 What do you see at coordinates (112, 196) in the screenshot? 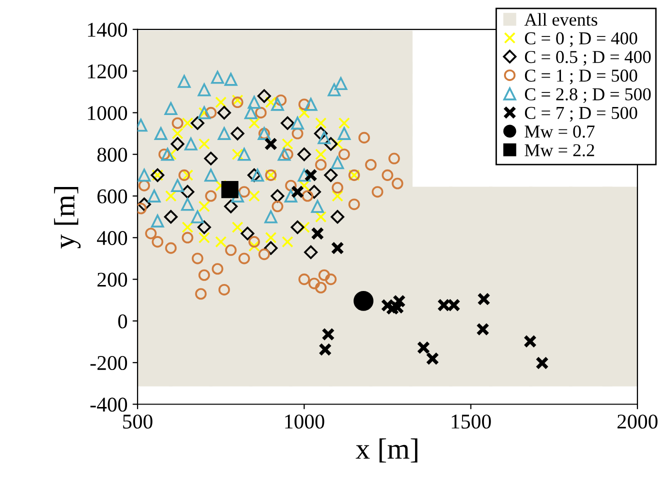
I see `y-tick-label: 600` at bounding box center [112, 196].